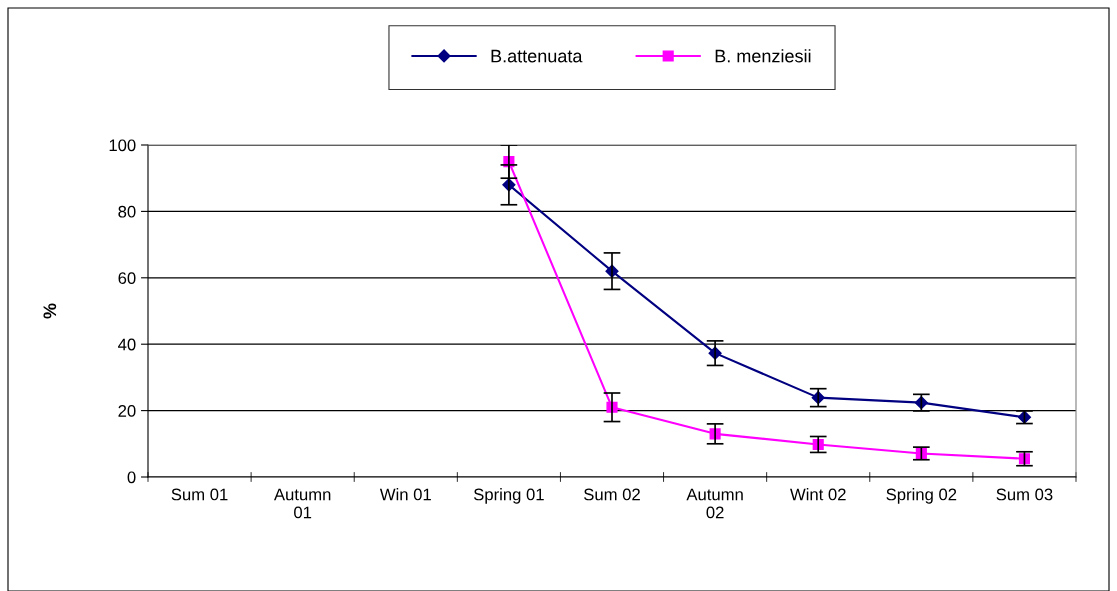  Describe the element at coordinates (508, 496) in the screenshot. I see `x-tick-label: Spring 01` at that location.